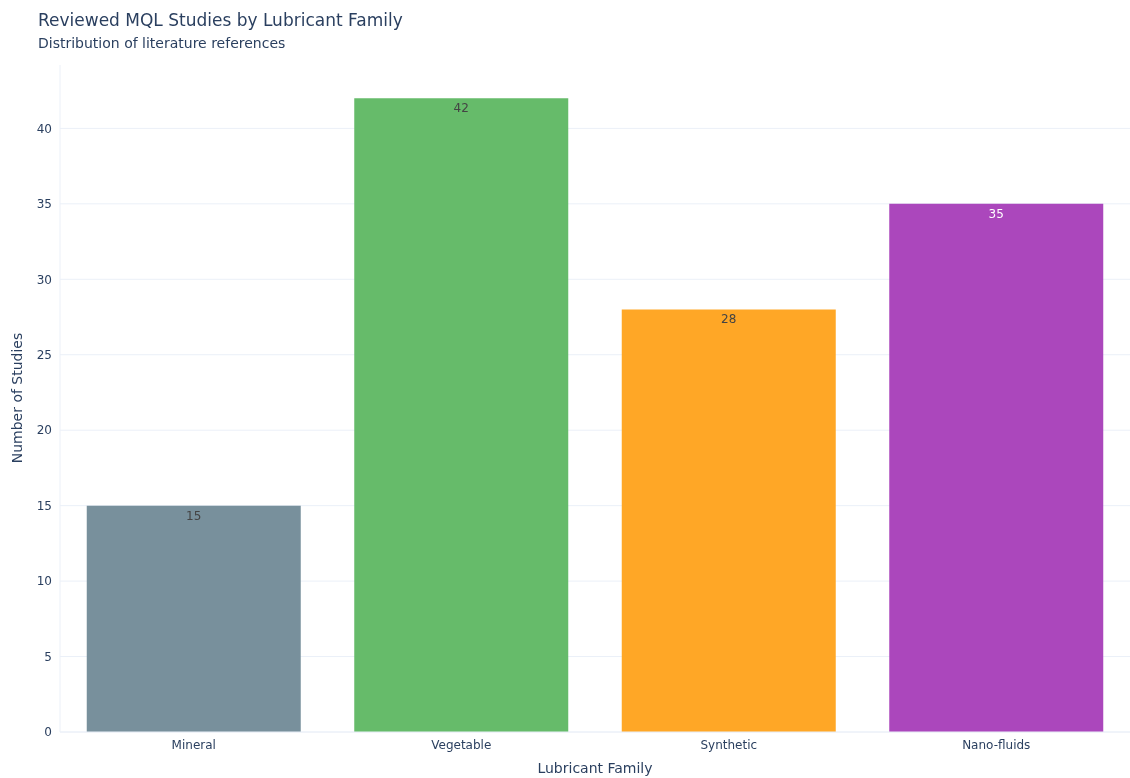 This screenshot has height=778, width=1130. I want to click on data-label: 28, so click(729, 319).